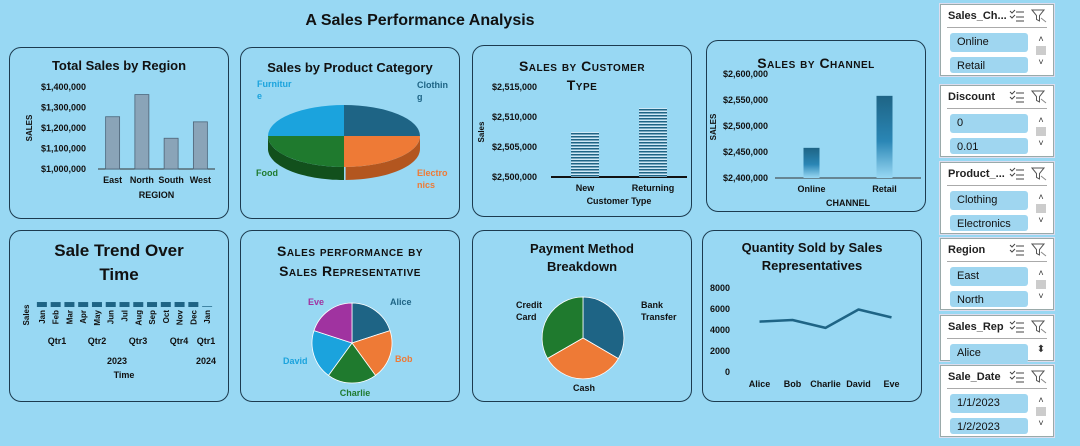 Image resolution: width=1080 pixels, height=446 pixels. Describe the element at coordinates (989, 146) in the screenshot. I see `slicer-item: 0.01` at that location.